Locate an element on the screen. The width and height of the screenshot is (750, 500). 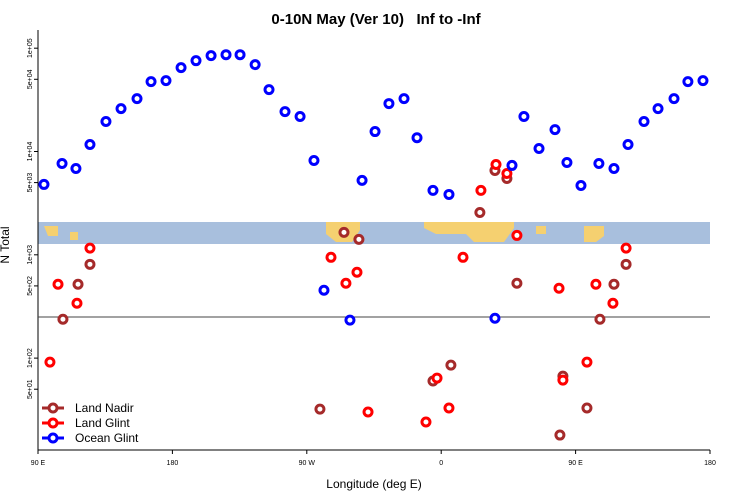
x-axis-label: Longitude (deg E) is located at coordinates (373, 484).